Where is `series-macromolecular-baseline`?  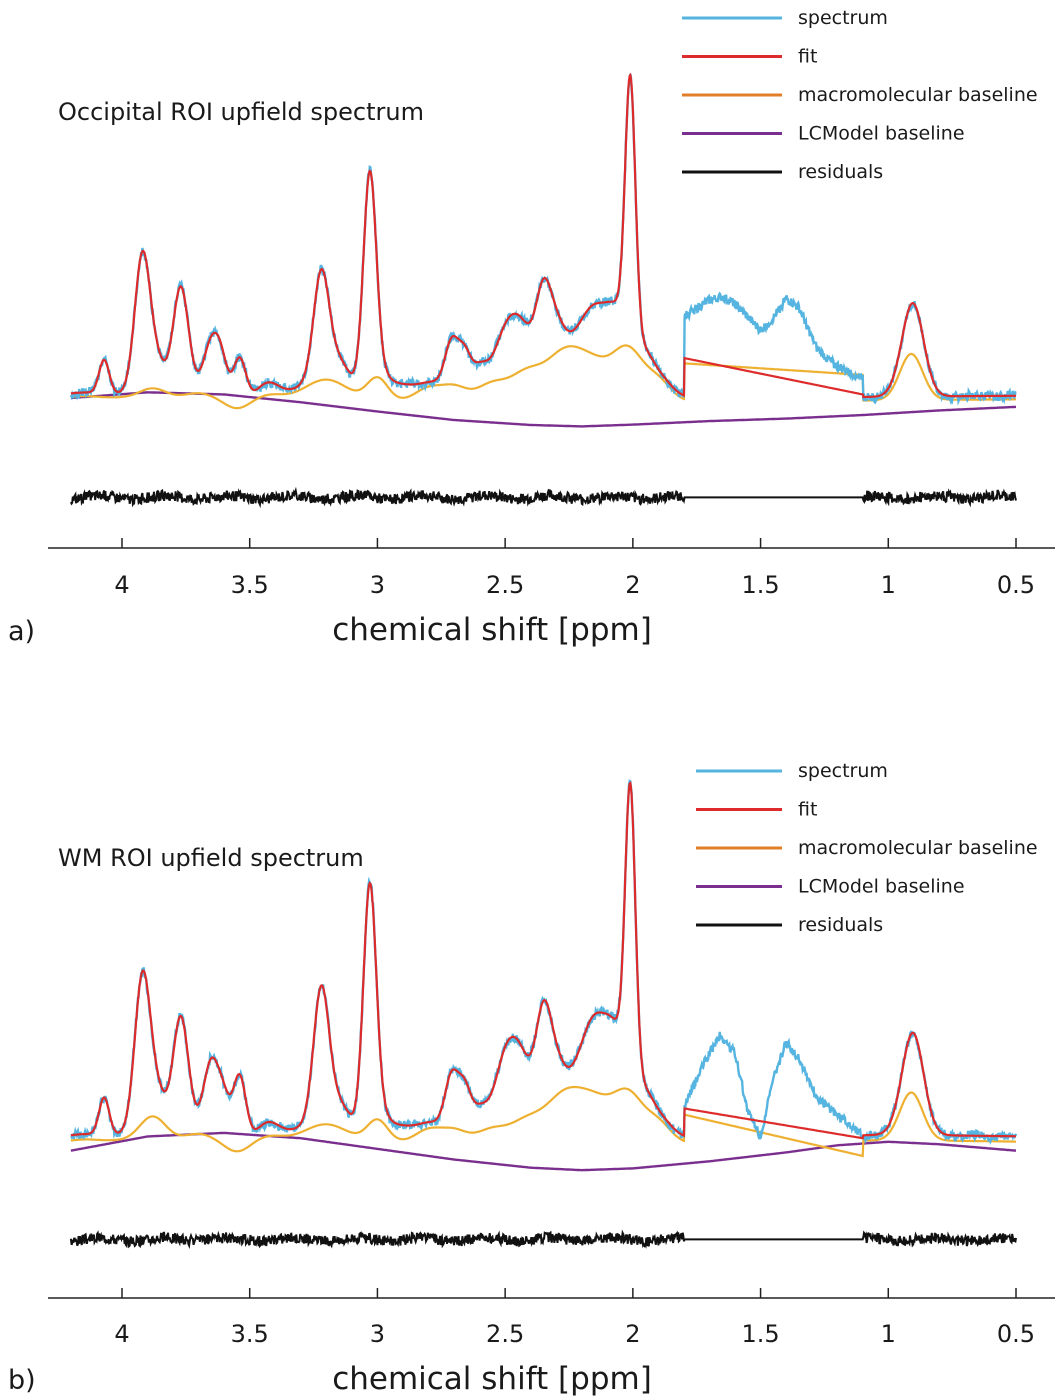
series-macromolecular-baseline is located at coordinates (543, 1121).